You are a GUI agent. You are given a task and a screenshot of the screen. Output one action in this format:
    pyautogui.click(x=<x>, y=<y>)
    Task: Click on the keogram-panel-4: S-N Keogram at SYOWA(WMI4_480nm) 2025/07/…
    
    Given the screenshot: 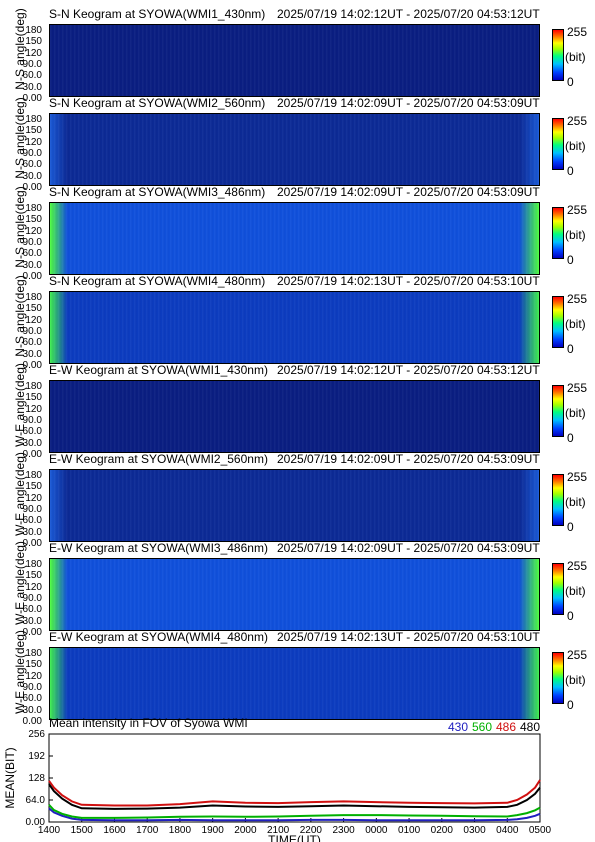 What is the action you would take?
    pyautogui.click(x=297, y=322)
    